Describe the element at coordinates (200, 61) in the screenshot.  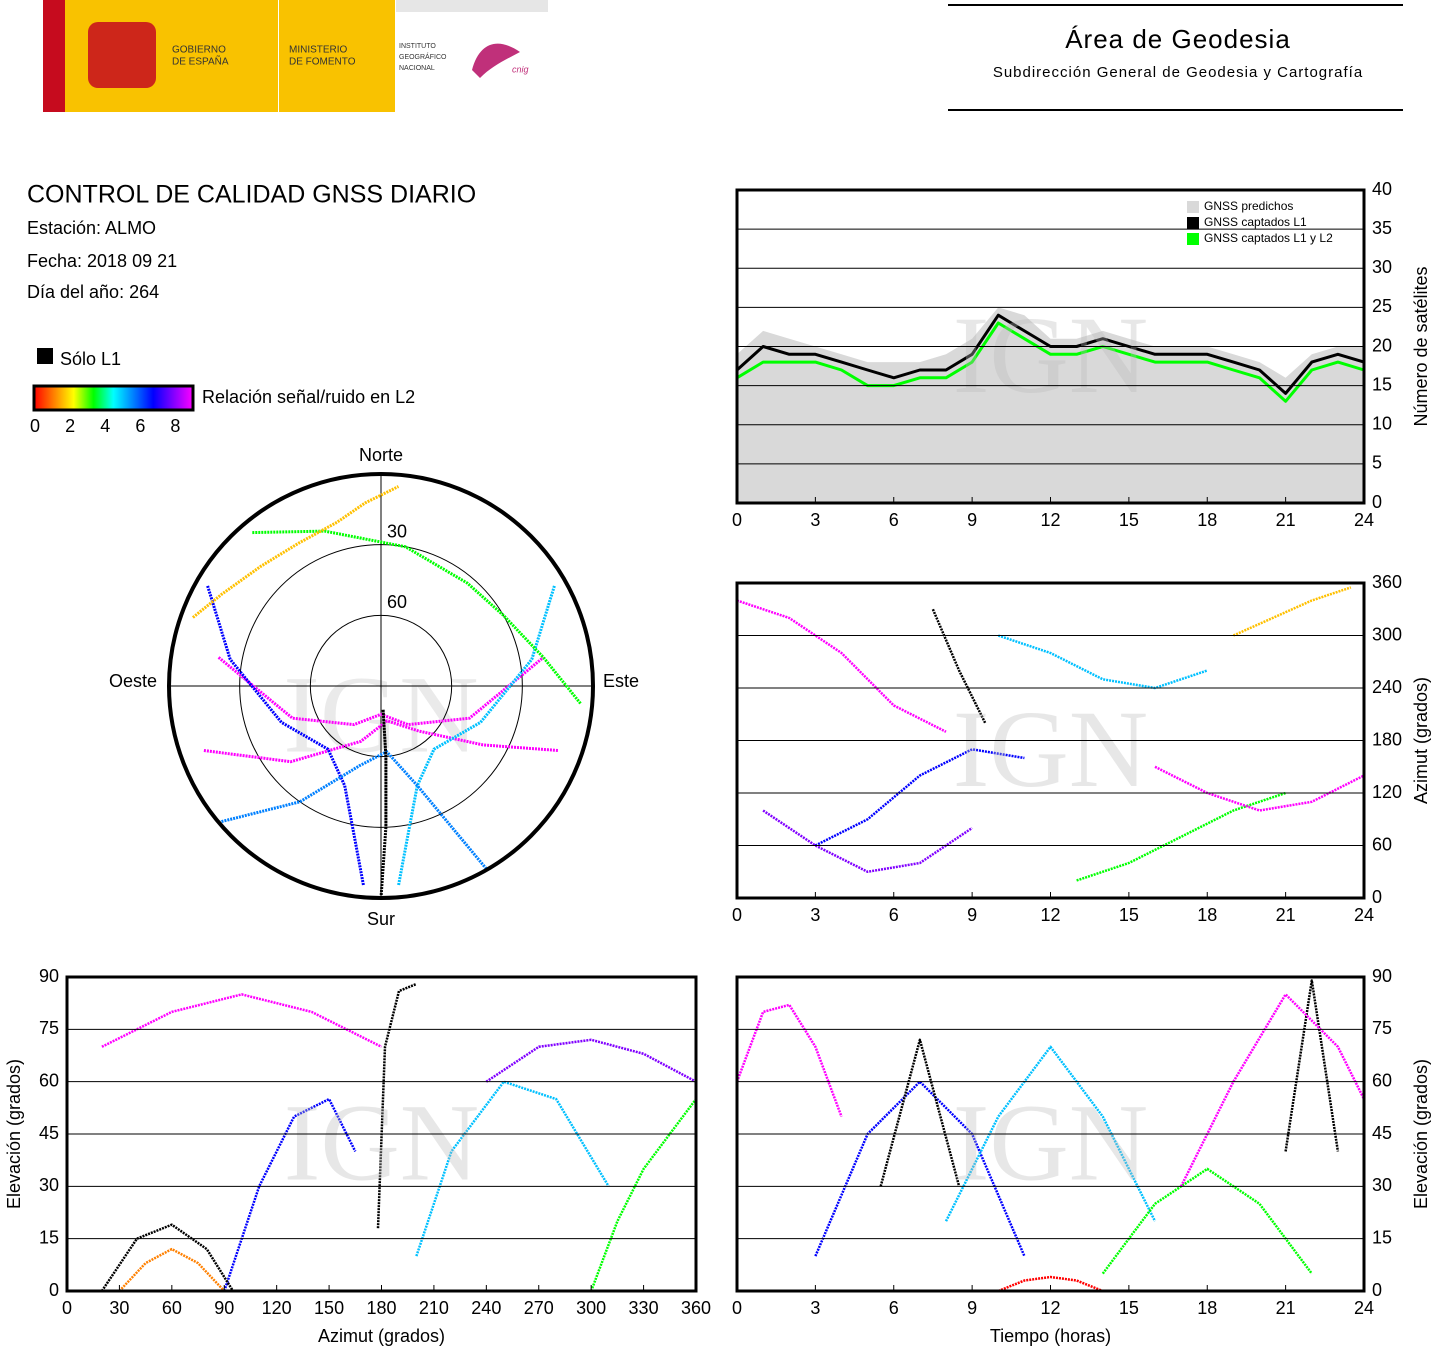
I see `logo-text: DE ESPAÑA` at that location.